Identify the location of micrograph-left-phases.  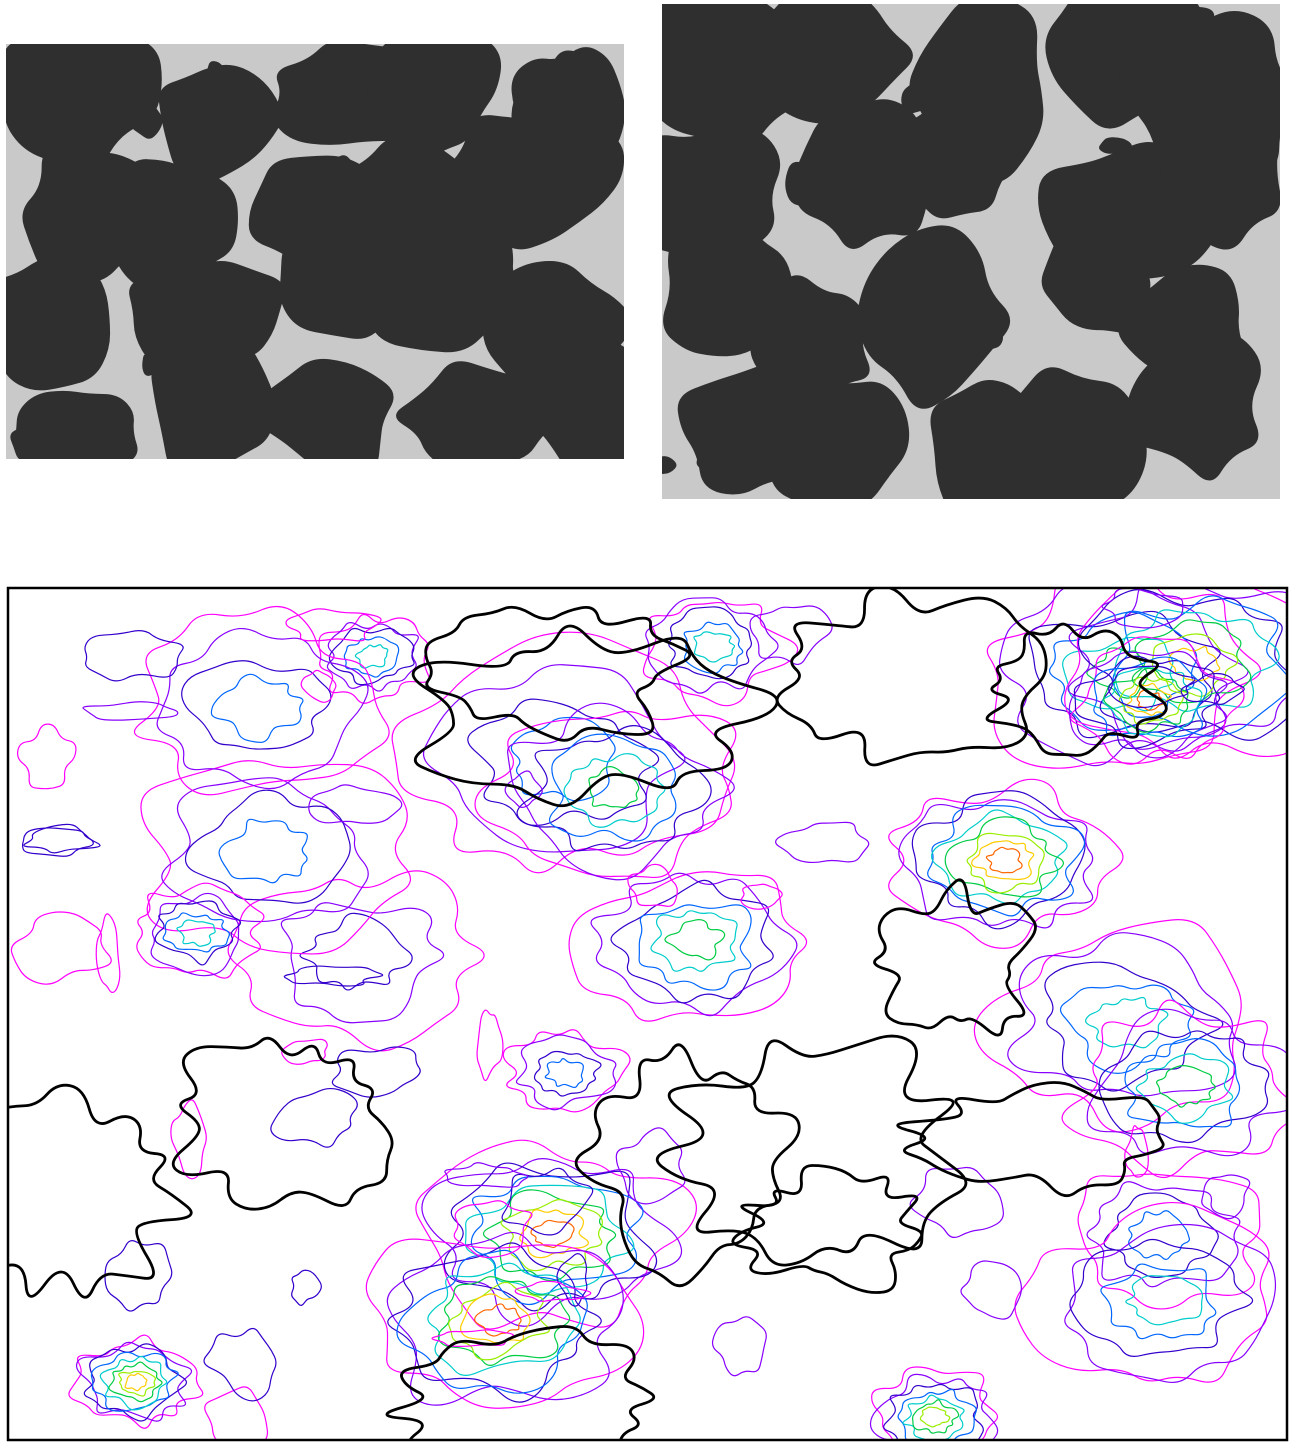
(315, 251).